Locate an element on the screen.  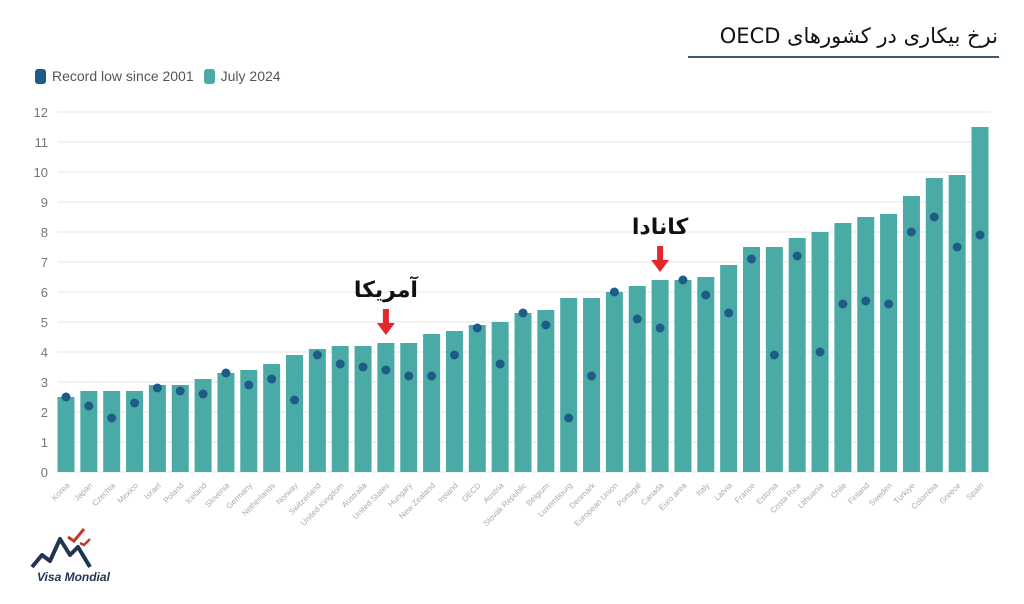
bar-finland is located at coordinates (866, 344).